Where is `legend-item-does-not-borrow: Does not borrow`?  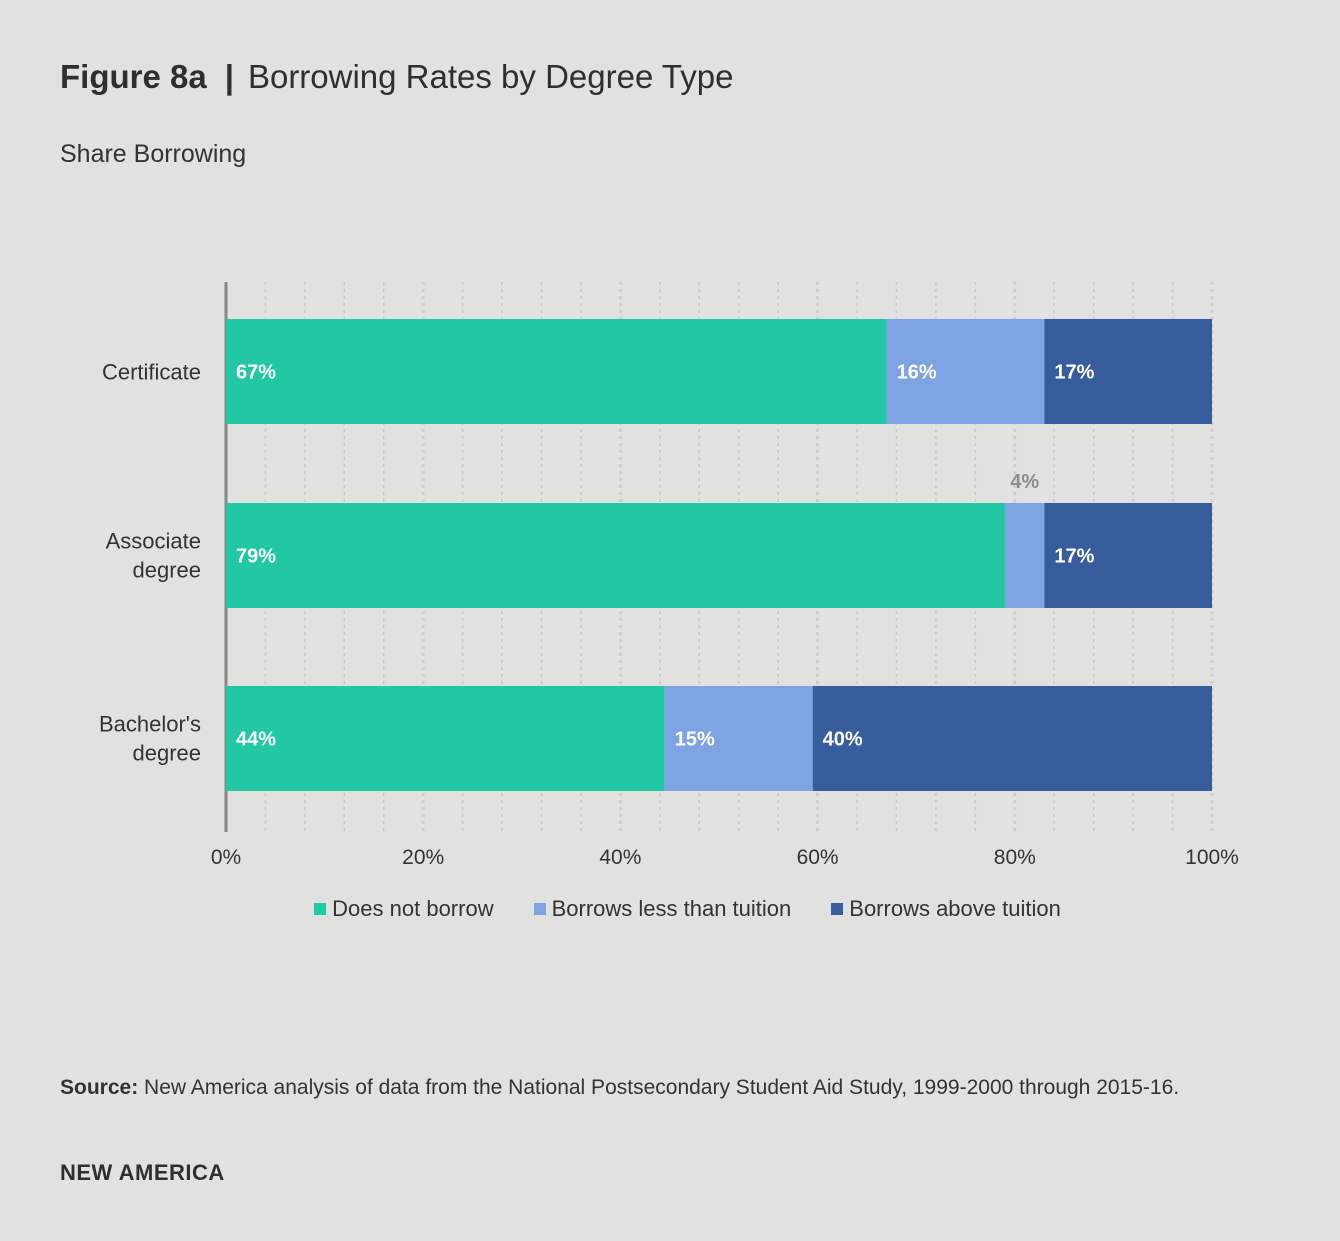
legend-item-does-not-borrow: Does not borrow is located at coordinates (404, 909).